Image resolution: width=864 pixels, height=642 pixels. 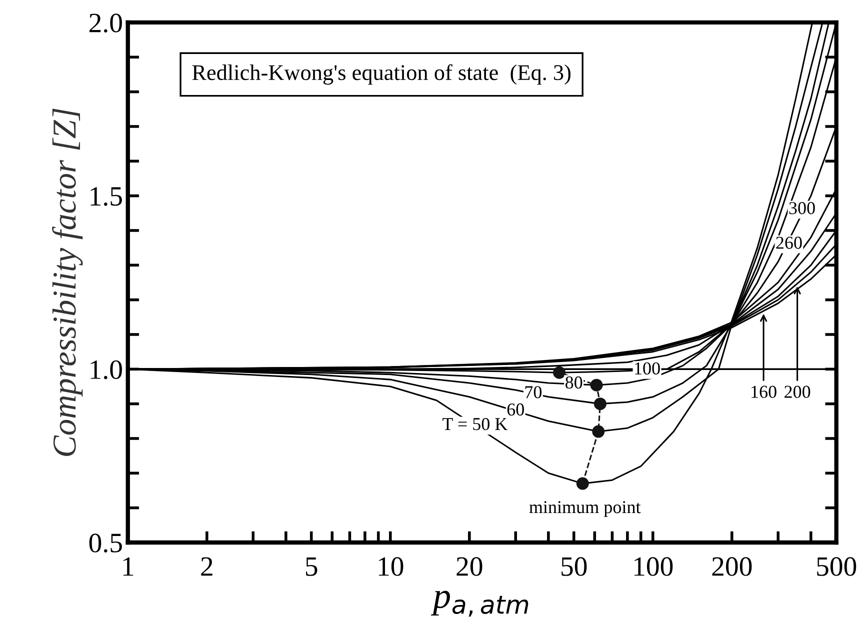 What do you see at coordinates (469, 566) in the screenshot?
I see `x-tick-label: 20` at bounding box center [469, 566].